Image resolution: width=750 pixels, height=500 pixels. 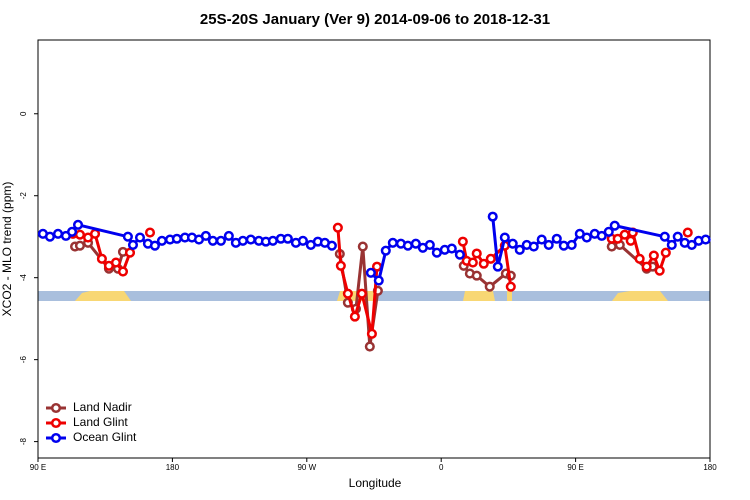 What do you see at coordinates (306, 467) in the screenshot?
I see `x-tick-label: 90 W` at bounding box center [306, 467].